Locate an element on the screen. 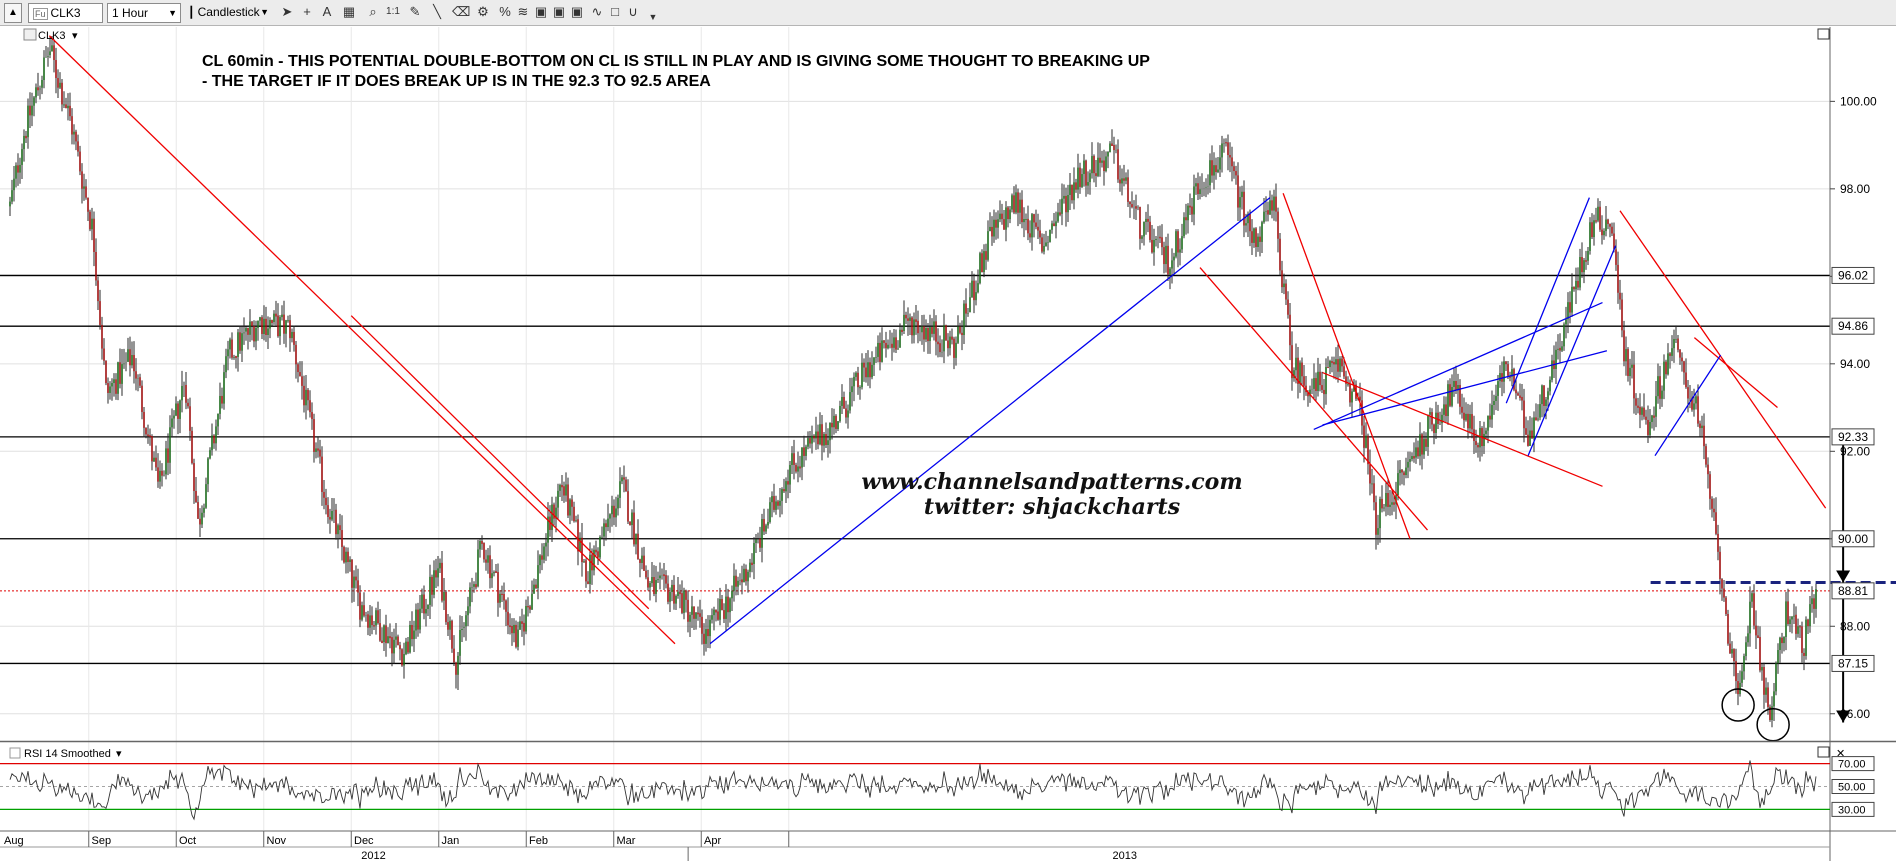 This screenshot has height=861, width=1896. collapse-icon: ▲ is located at coordinates (13, 13).